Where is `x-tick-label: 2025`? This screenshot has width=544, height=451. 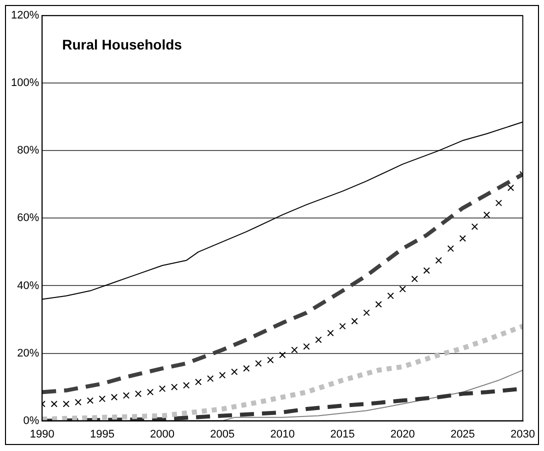
x-tick-label: 2025 is located at coordinates (462, 434).